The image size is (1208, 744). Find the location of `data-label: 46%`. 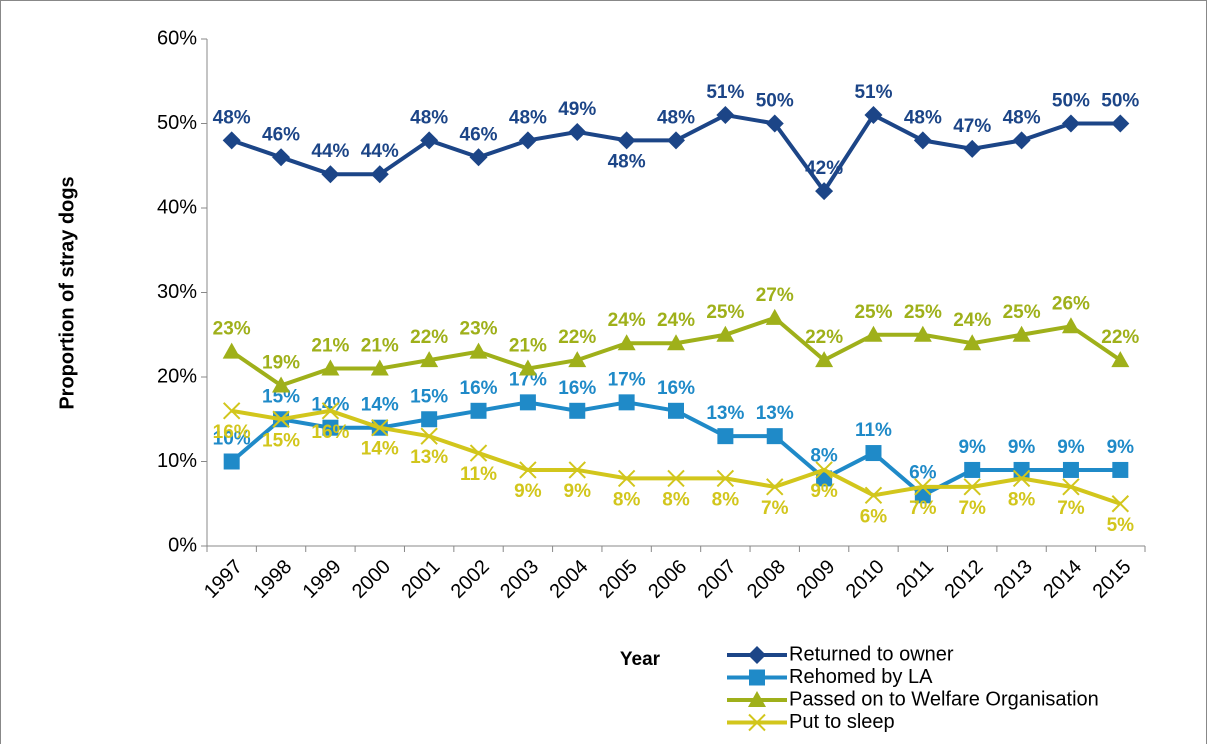

data-label: 46% is located at coordinates (479, 134).